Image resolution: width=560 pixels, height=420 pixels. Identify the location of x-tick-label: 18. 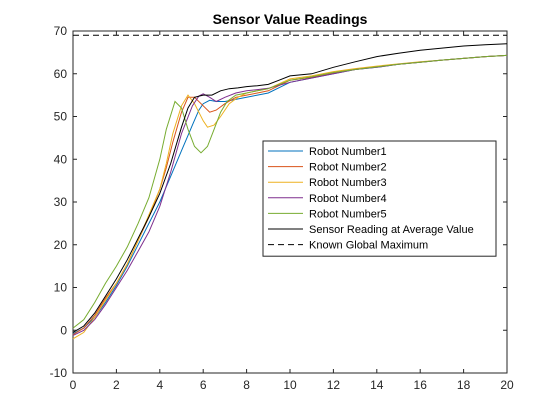
(464, 385).